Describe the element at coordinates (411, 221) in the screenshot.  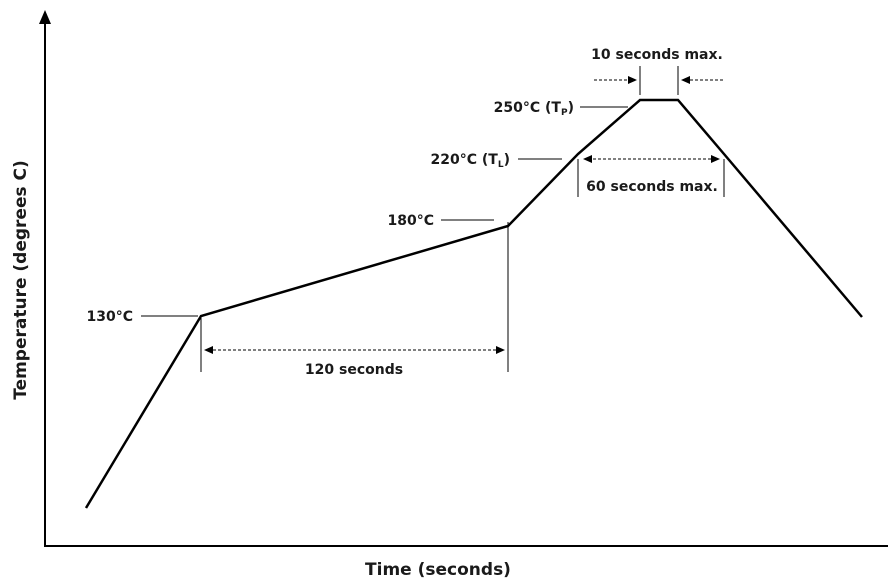
I see `label-180: 180°C` at that location.